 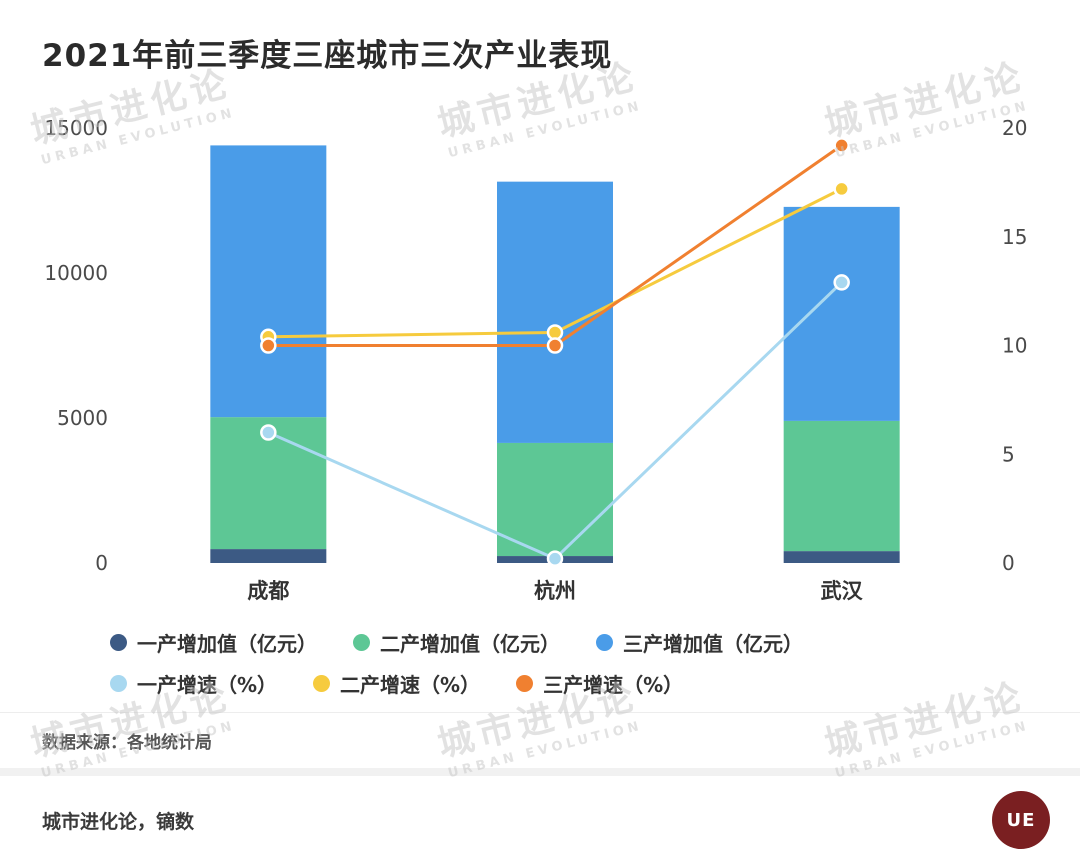 What do you see at coordinates (76, 128) in the screenshot?
I see `left-axis-tick: 15000` at bounding box center [76, 128].